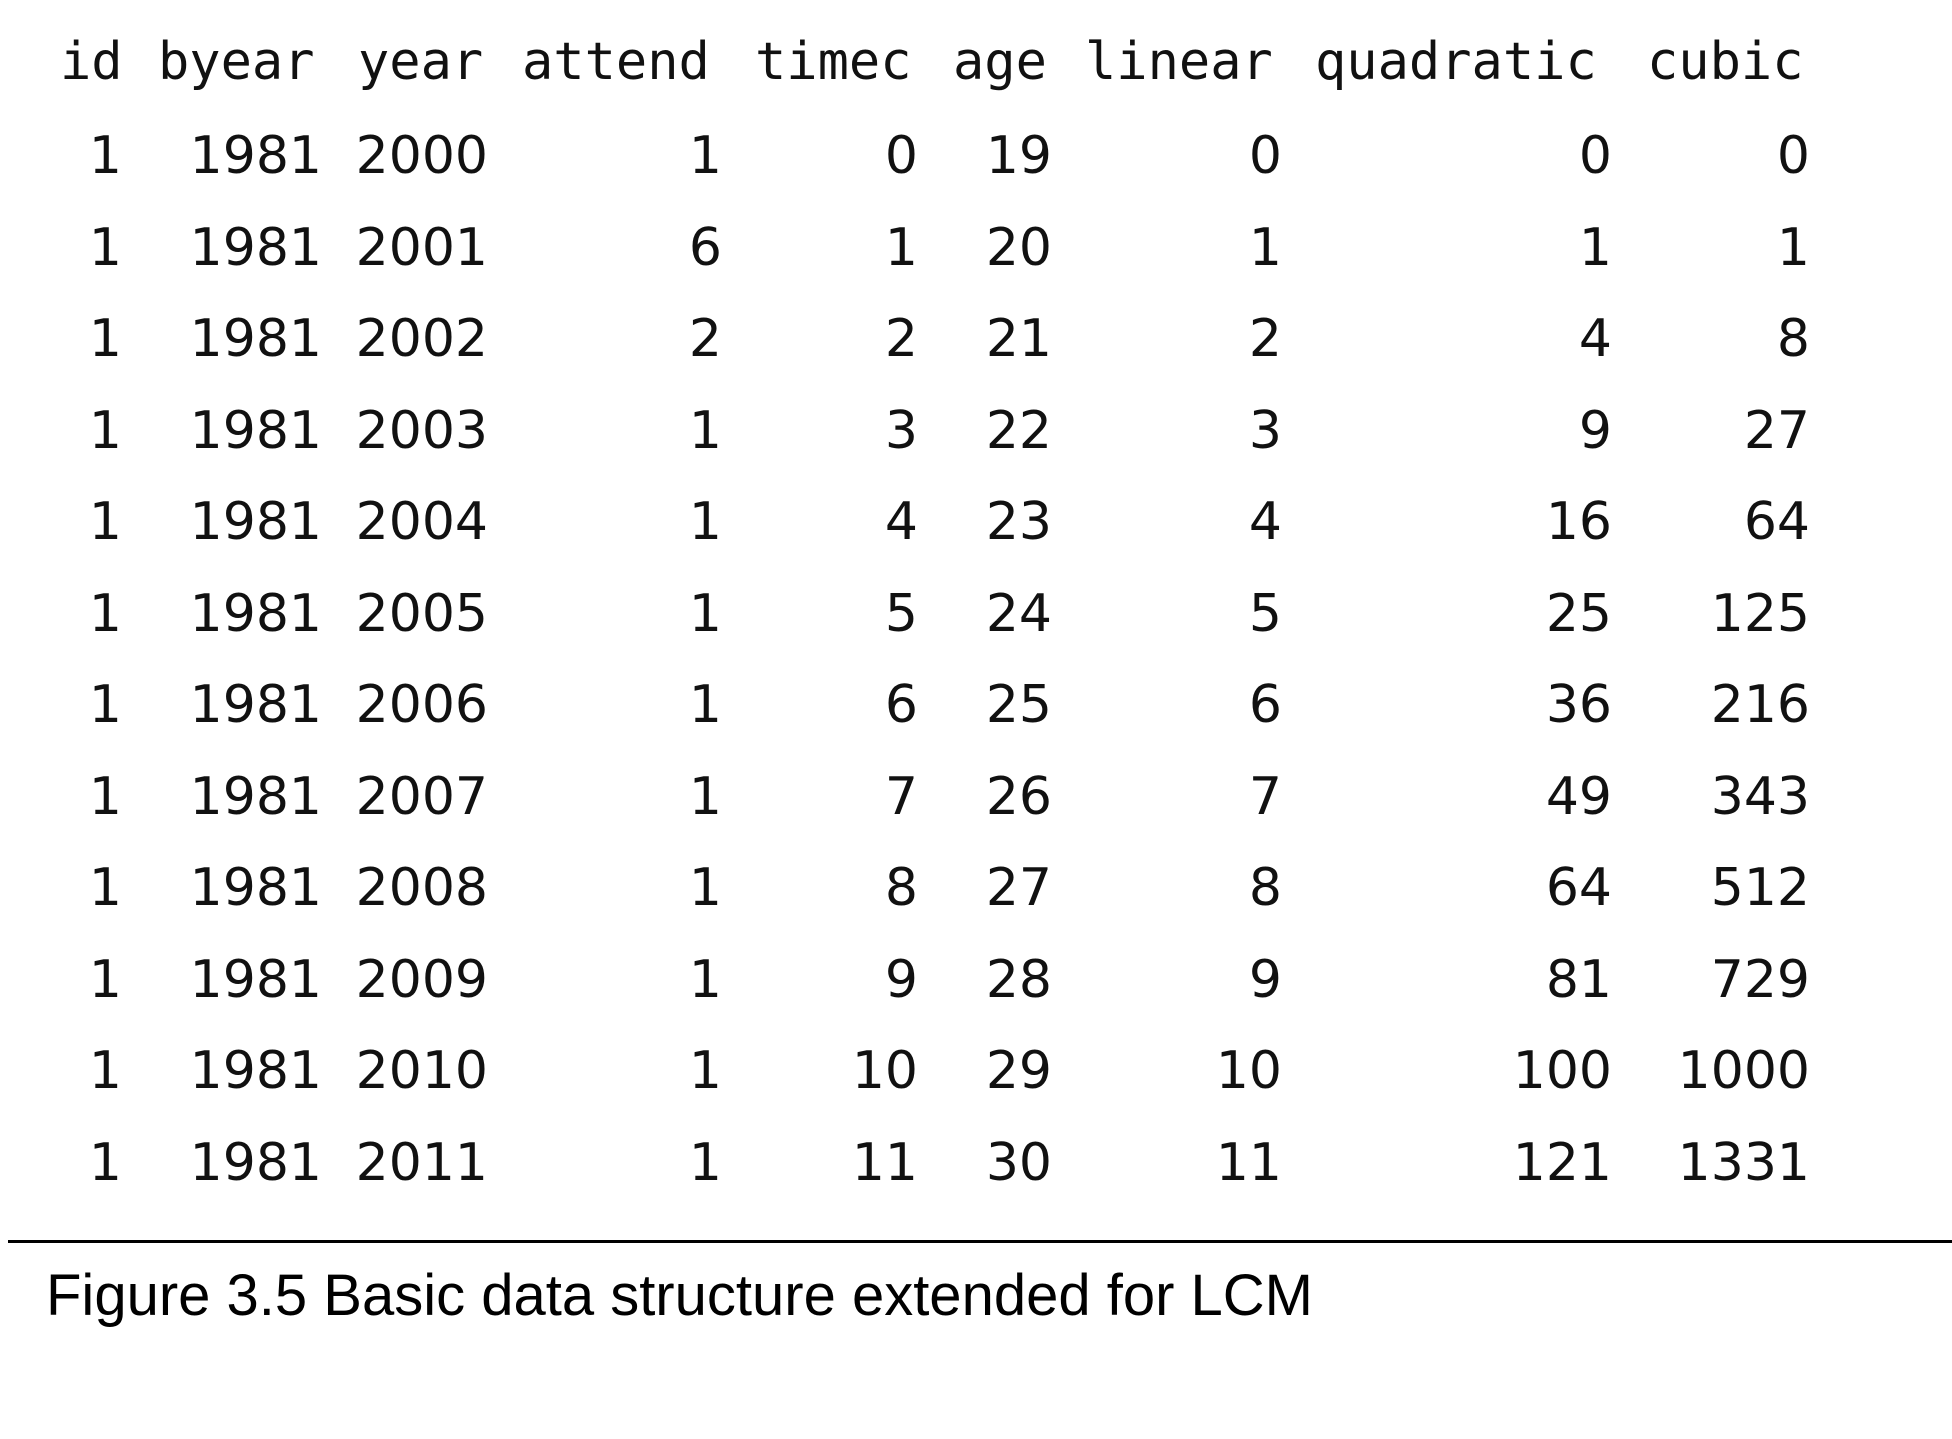  Describe the element at coordinates (421, 979) in the screenshot. I see `cell-year: 2009` at that location.